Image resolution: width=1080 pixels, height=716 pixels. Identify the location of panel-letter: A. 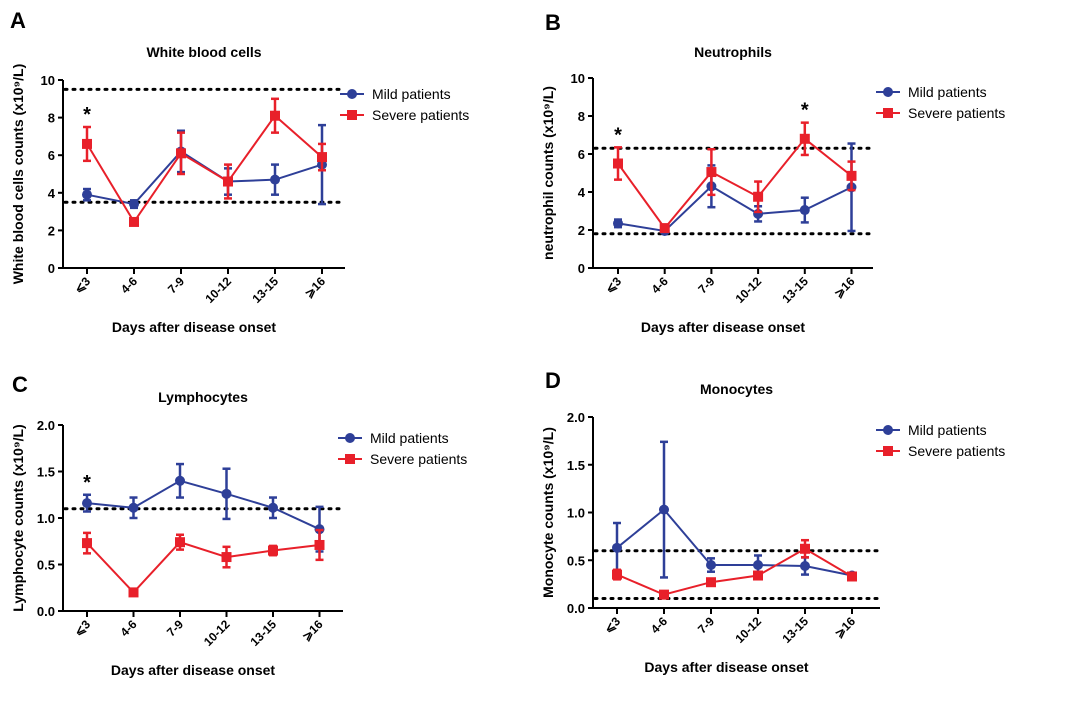
(18, 20).